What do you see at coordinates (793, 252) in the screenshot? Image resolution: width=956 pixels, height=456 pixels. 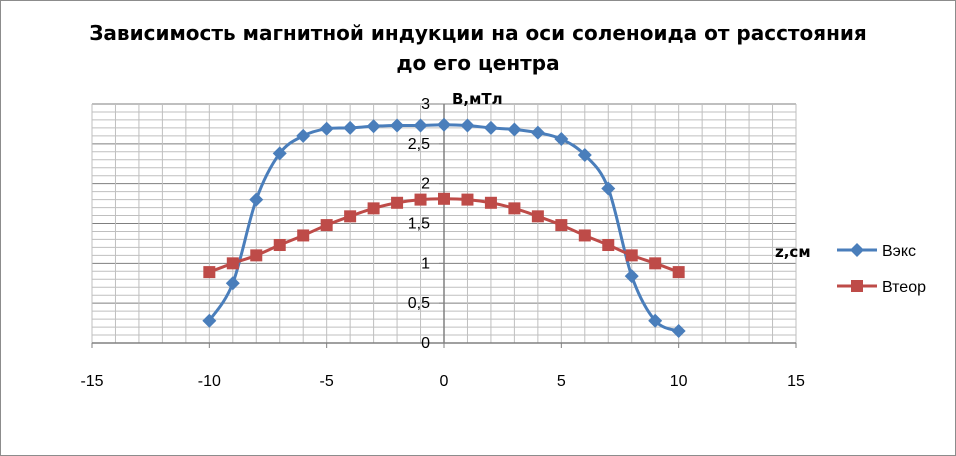 I see `x-axis-label: z,см` at bounding box center [793, 252].